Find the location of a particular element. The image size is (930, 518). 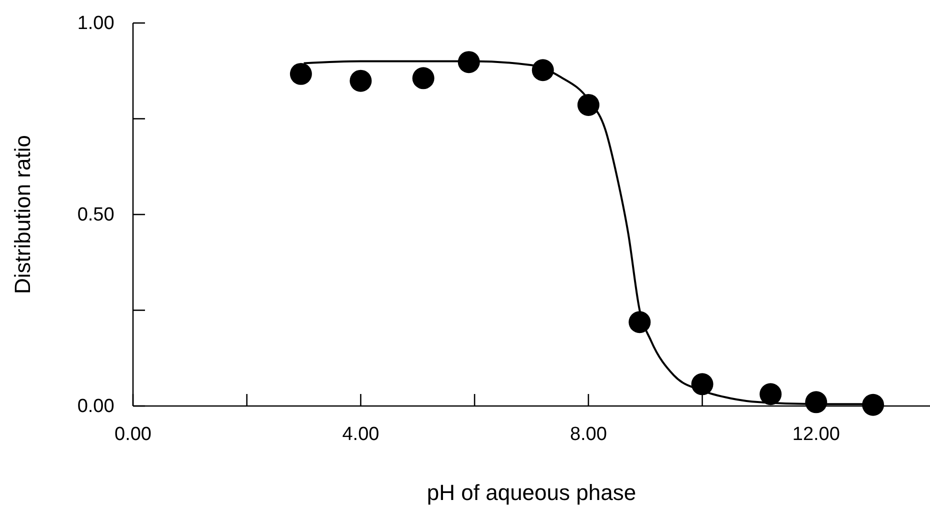

y-axis-title: Distribution ratio is located at coordinates (22, 214).